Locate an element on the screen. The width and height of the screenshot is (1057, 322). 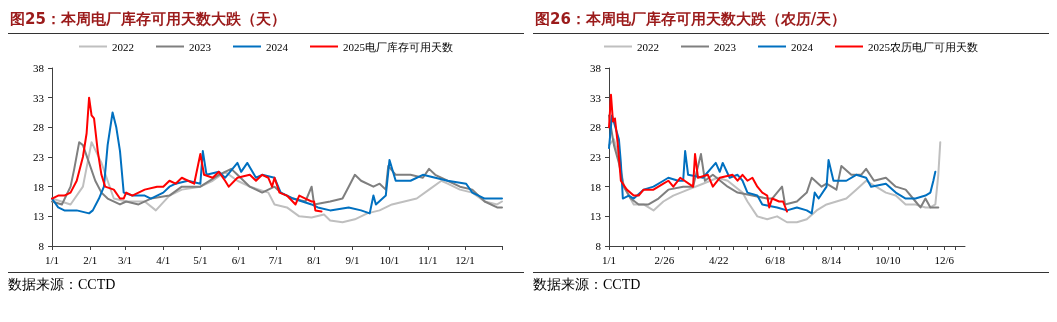
chart-title: 图25：本周电厂库存可用天数大跌（天） is located at coordinates (266, 21).